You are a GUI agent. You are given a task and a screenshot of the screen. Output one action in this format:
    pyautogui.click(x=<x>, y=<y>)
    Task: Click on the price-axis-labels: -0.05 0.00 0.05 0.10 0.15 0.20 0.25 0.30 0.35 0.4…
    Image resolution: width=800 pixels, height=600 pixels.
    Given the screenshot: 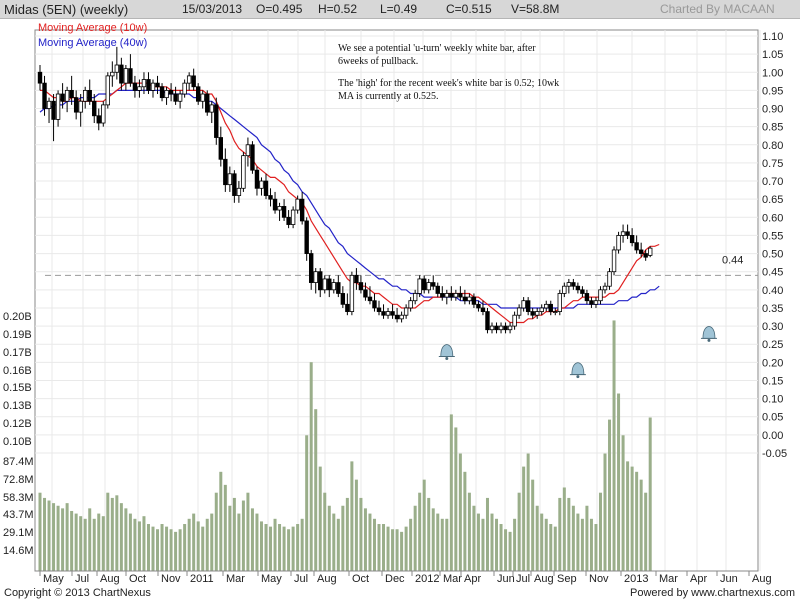 What is the action you would take?
    pyautogui.click(x=774, y=245)
    